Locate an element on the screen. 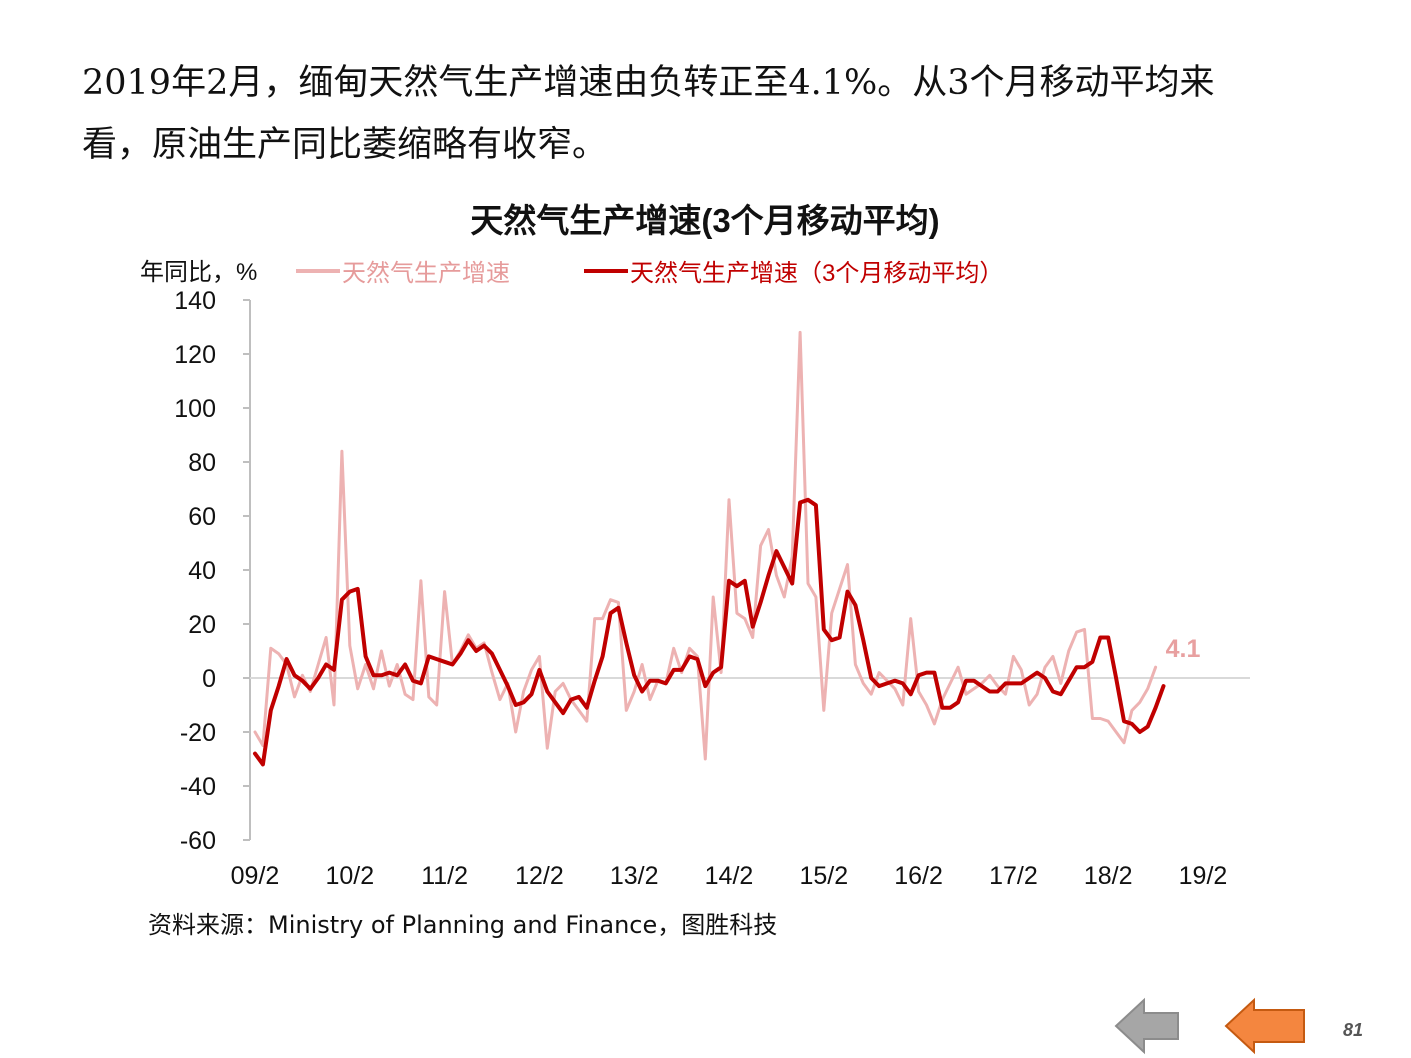 The image size is (1411, 1058). legend-label-raw: 天然气生产增速 is located at coordinates (426, 273).